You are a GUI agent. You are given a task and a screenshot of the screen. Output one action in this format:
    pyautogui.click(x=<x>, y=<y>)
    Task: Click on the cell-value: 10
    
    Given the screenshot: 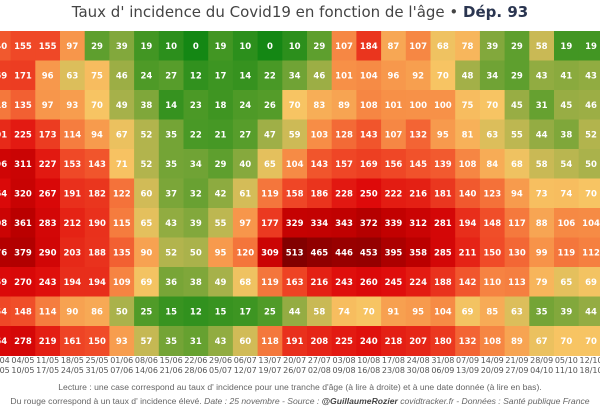 What is the action you would take?
    pyautogui.click(x=171, y=47)
    